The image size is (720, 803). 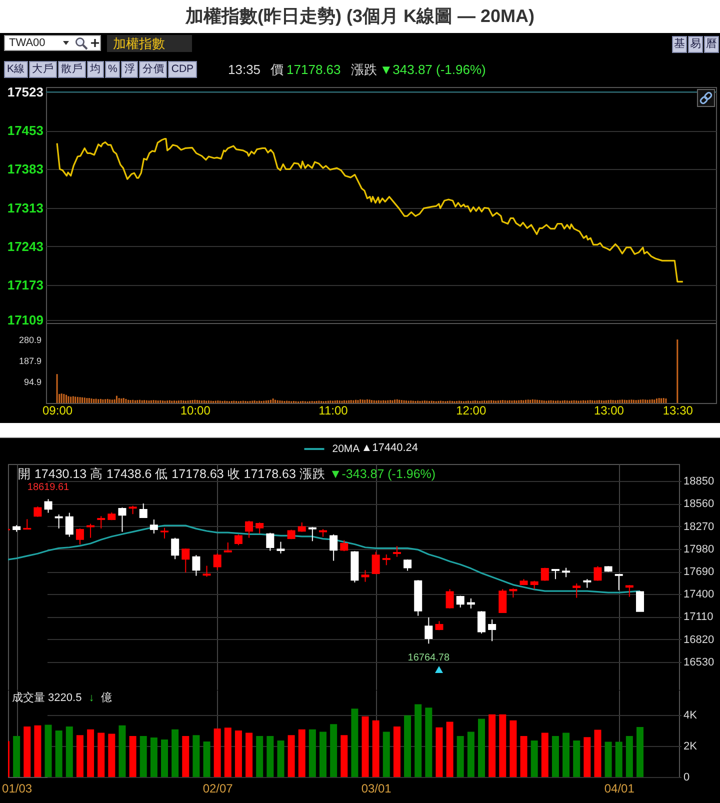 What do you see at coordinates (52, 43) in the screenshot?
I see `text-field: TWA00` at bounding box center [52, 43].